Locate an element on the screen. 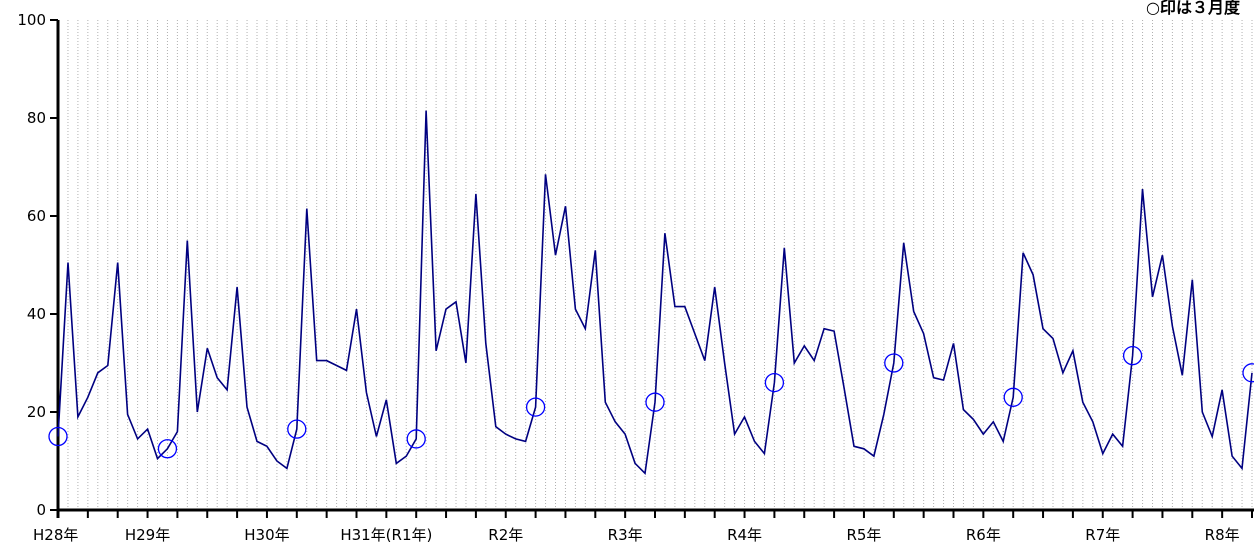  x-tick-label: R6年 is located at coordinates (983, 535).